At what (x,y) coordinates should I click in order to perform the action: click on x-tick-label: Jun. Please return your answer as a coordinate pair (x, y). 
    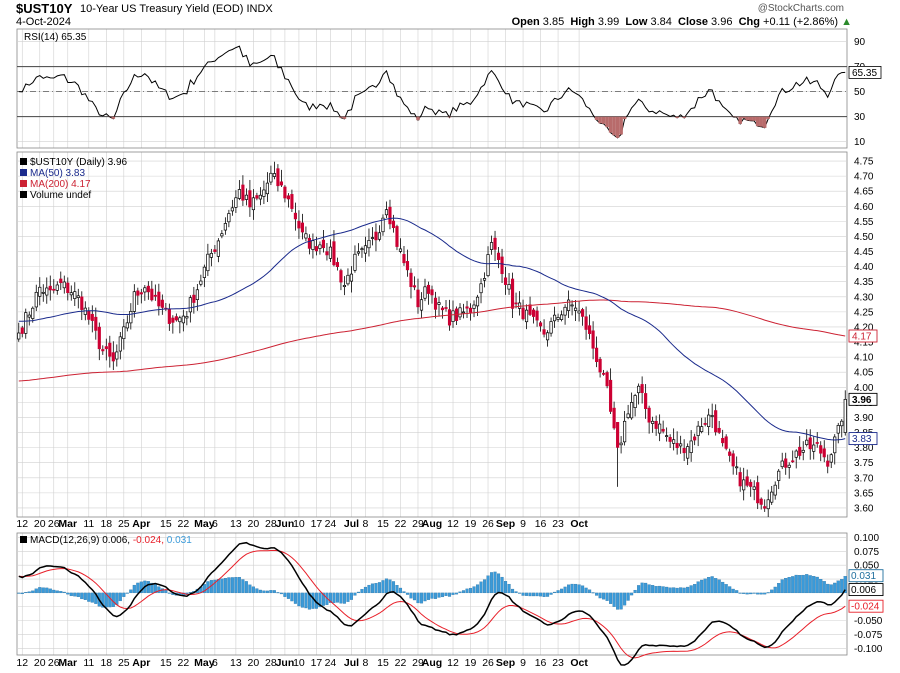
    Looking at the image, I should click on (285, 524).